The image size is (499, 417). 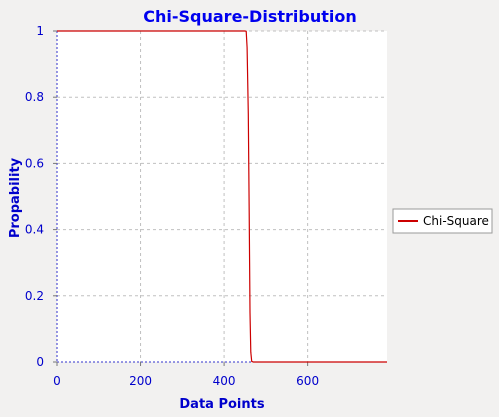 What do you see at coordinates (221, 404) in the screenshot?
I see `x-axis-label: Data Points` at bounding box center [221, 404].